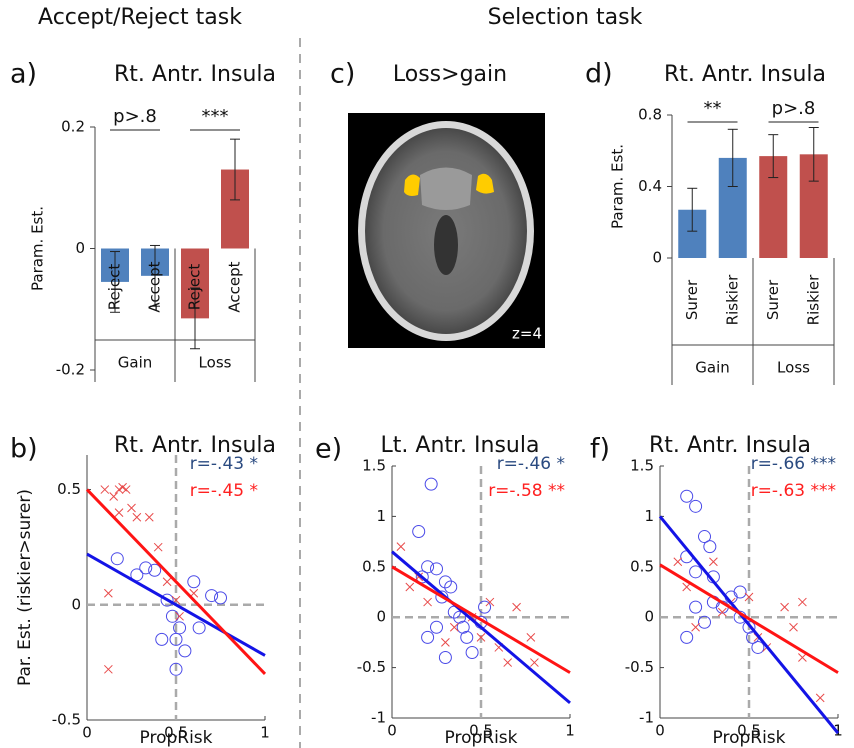 This screenshot has height=748, width=854. What do you see at coordinates (600, 449) in the screenshot?
I see `panel-label: f)` at bounding box center [600, 449].